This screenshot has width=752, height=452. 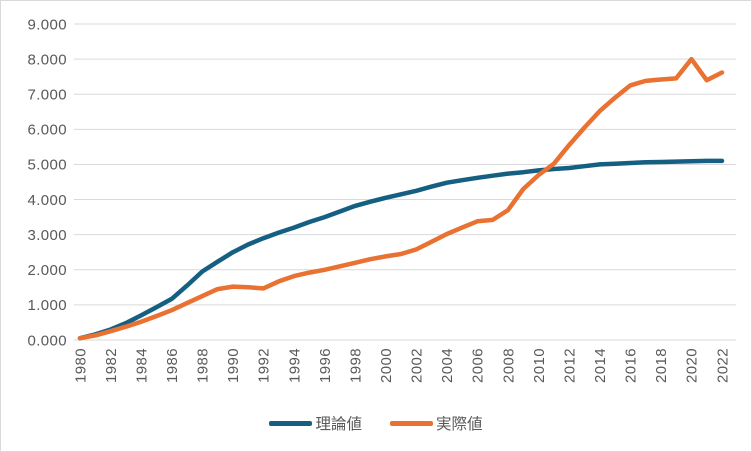 What do you see at coordinates (417, 365) in the screenshot?
I see `x-tick-label: 2002` at bounding box center [417, 365].